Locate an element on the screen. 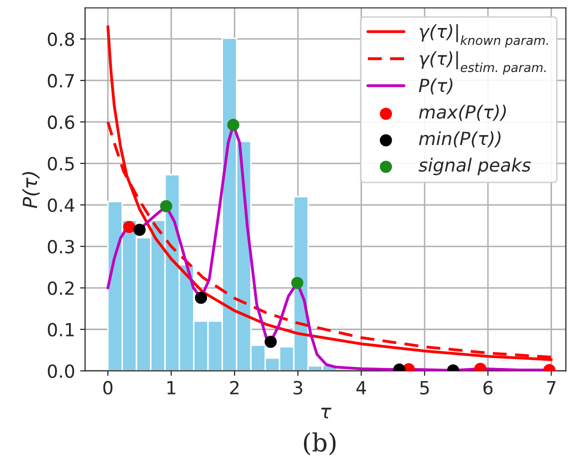 This screenshot has width=571, height=463. legend-label: signal peaks is located at coordinates (474, 167).